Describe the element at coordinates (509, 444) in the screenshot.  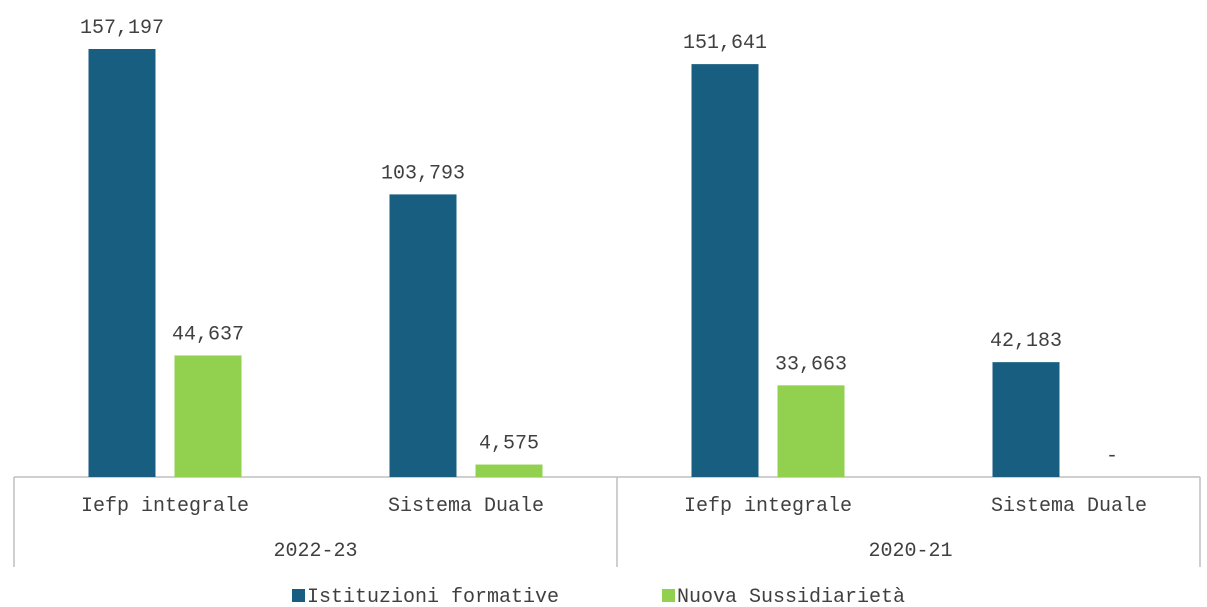
I see `data-label: 4,575` at that location.